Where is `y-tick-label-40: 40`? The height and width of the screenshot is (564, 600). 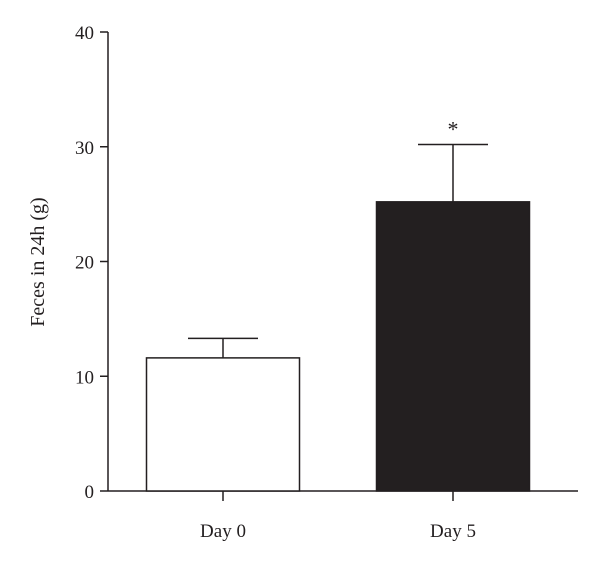
y-tick-label-40: 40 is located at coordinates (84, 33).